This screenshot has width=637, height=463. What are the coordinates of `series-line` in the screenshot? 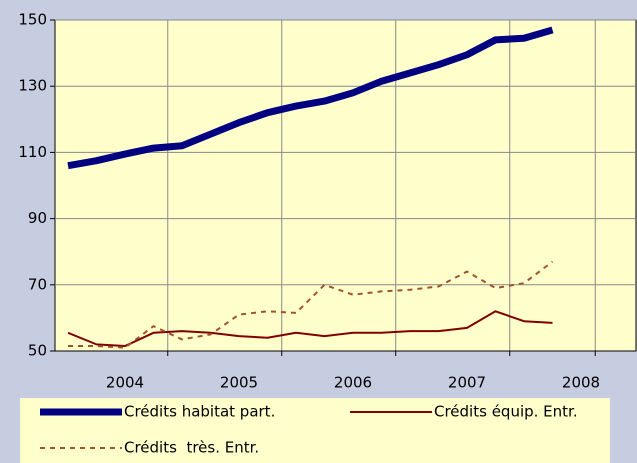 It's located at (310, 329).